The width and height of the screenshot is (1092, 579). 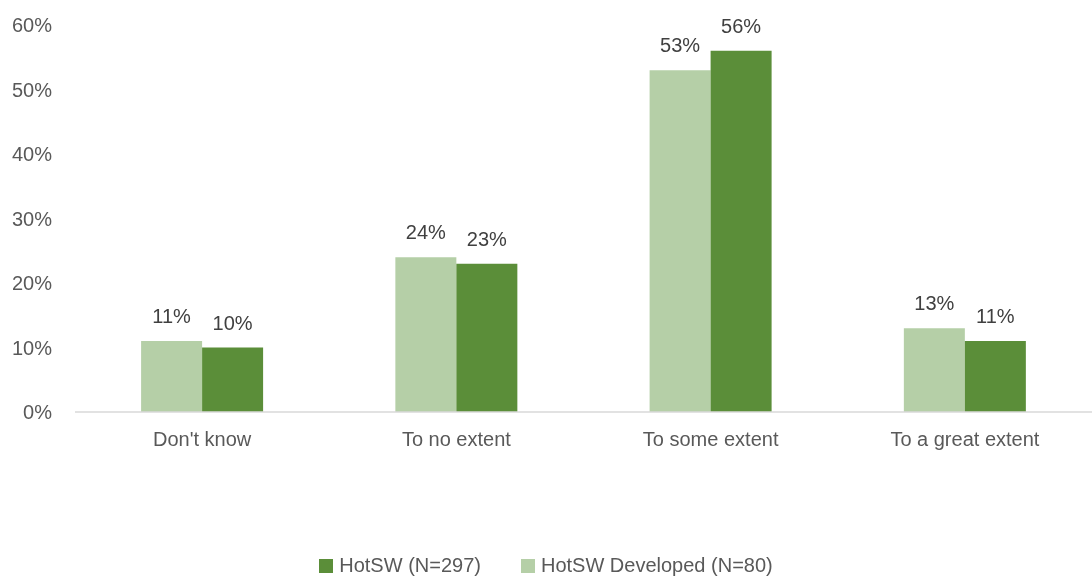 I want to click on x-tick-label: Don't know, so click(x=202, y=439).